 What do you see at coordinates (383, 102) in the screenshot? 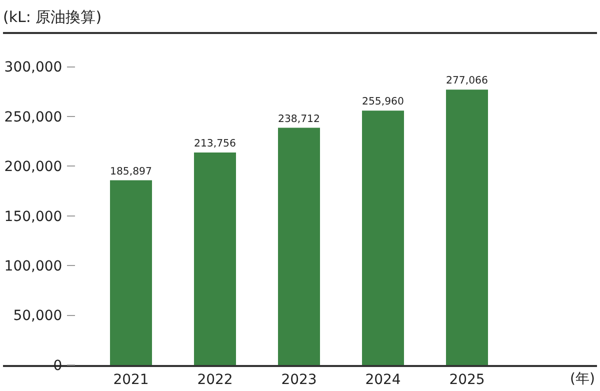
I see `data-label: 255,960` at bounding box center [383, 102].